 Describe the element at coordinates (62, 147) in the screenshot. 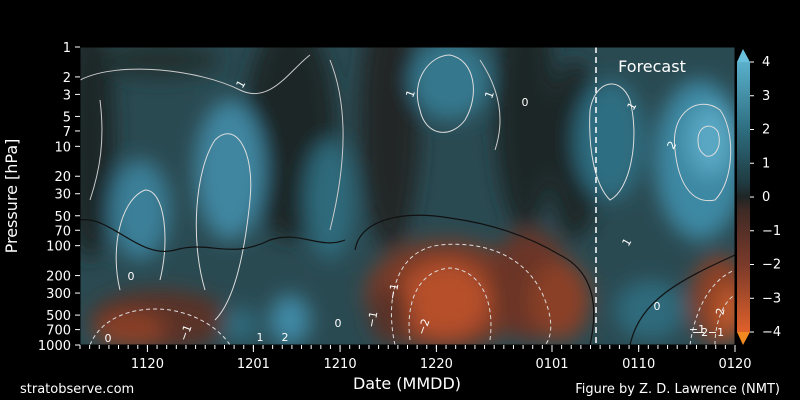

I see `y-tick-label: 10` at that location.